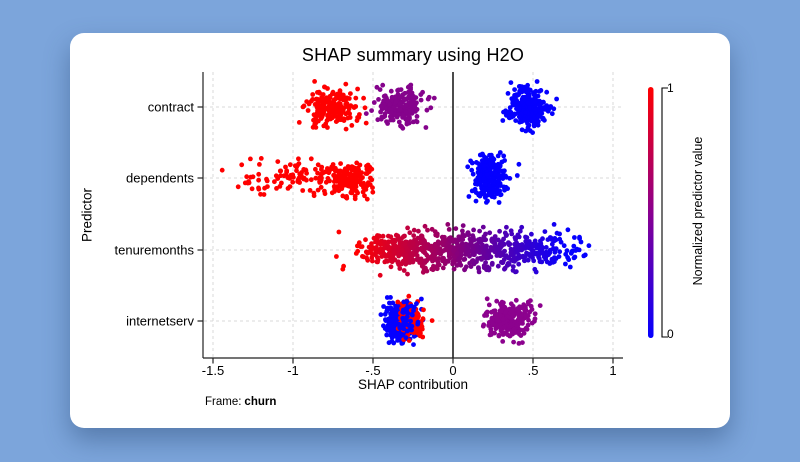  What do you see at coordinates (612, 370) in the screenshot?
I see `x-tick-label: 1` at bounding box center [612, 370].